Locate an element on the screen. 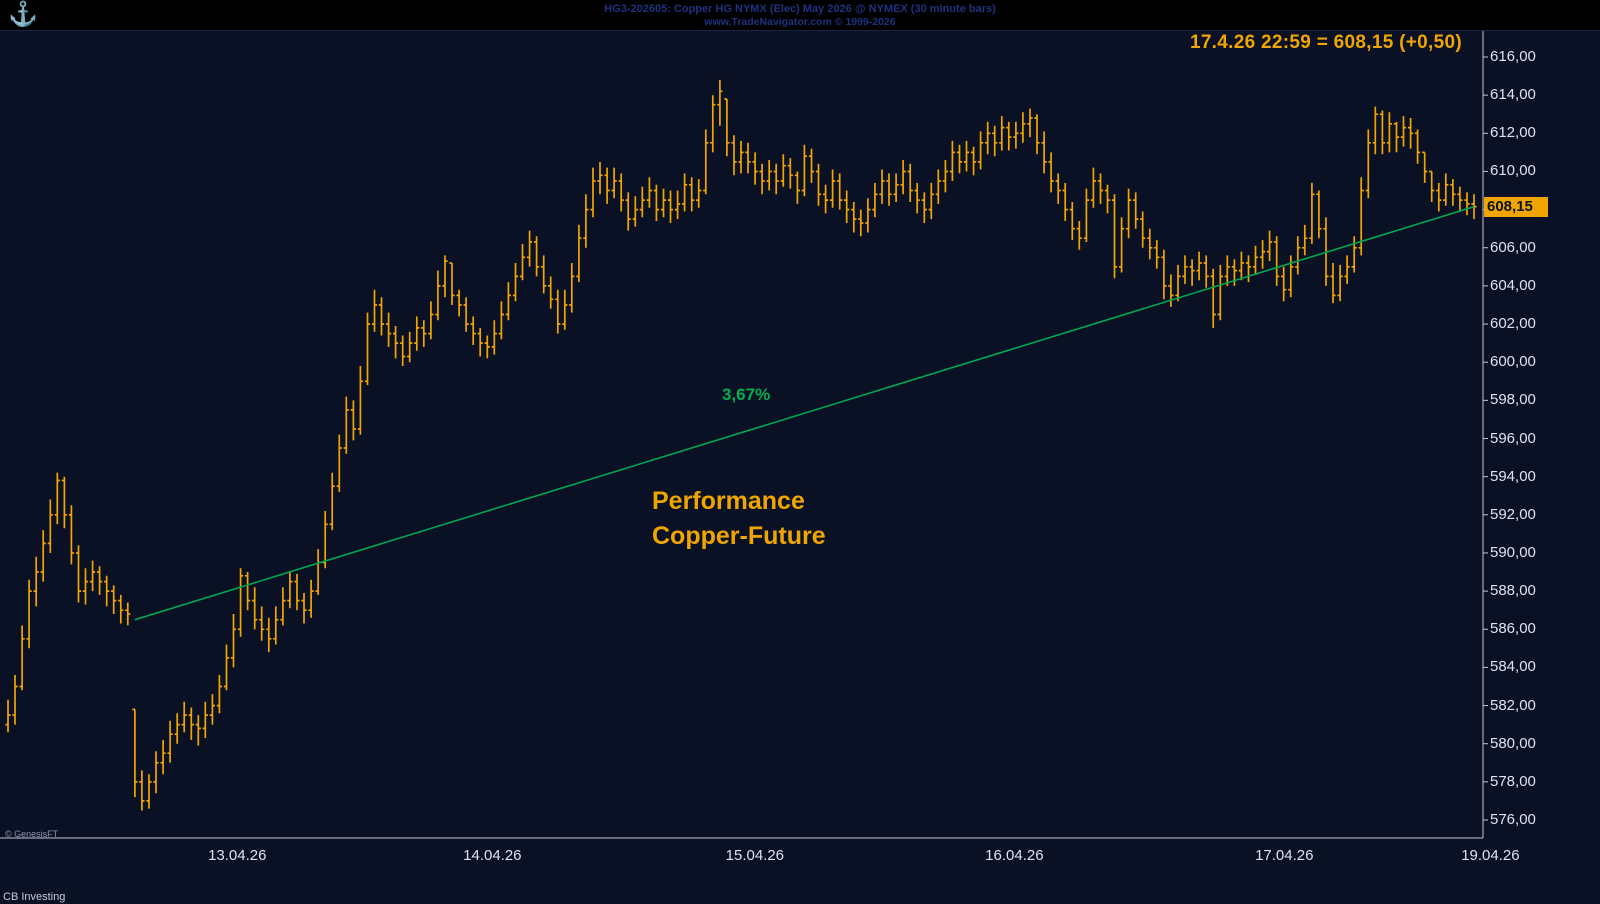  last-price-tag: 608,15 is located at coordinates (1516, 206).